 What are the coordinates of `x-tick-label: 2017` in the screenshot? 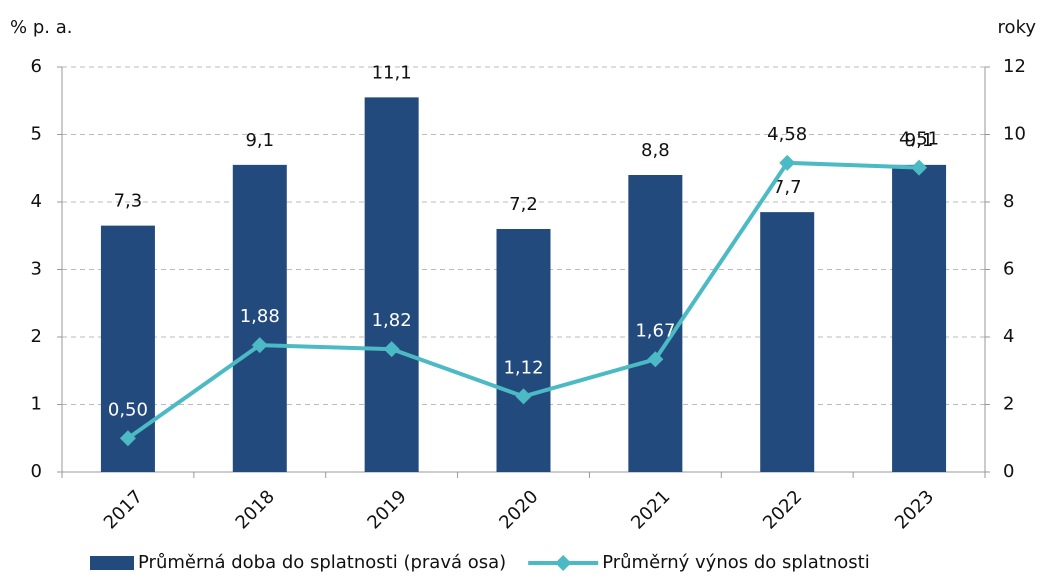 It's located at (123, 509).